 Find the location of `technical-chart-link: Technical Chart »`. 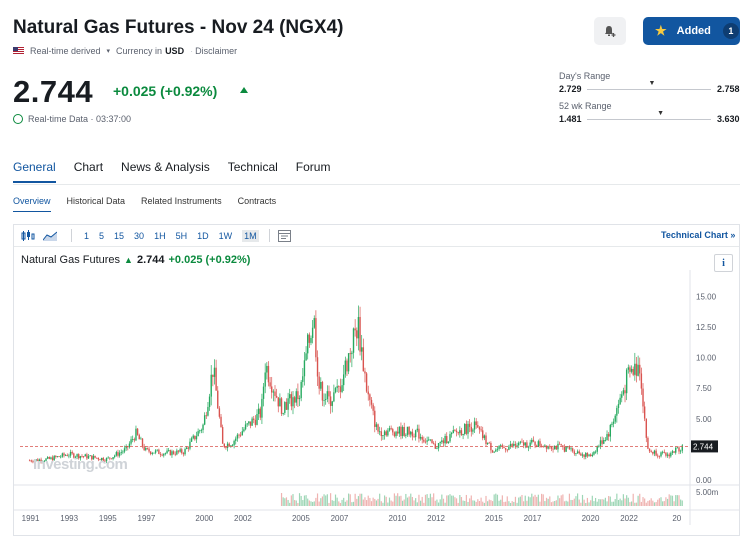

technical-chart-link: Technical Chart » is located at coordinates (698, 235).